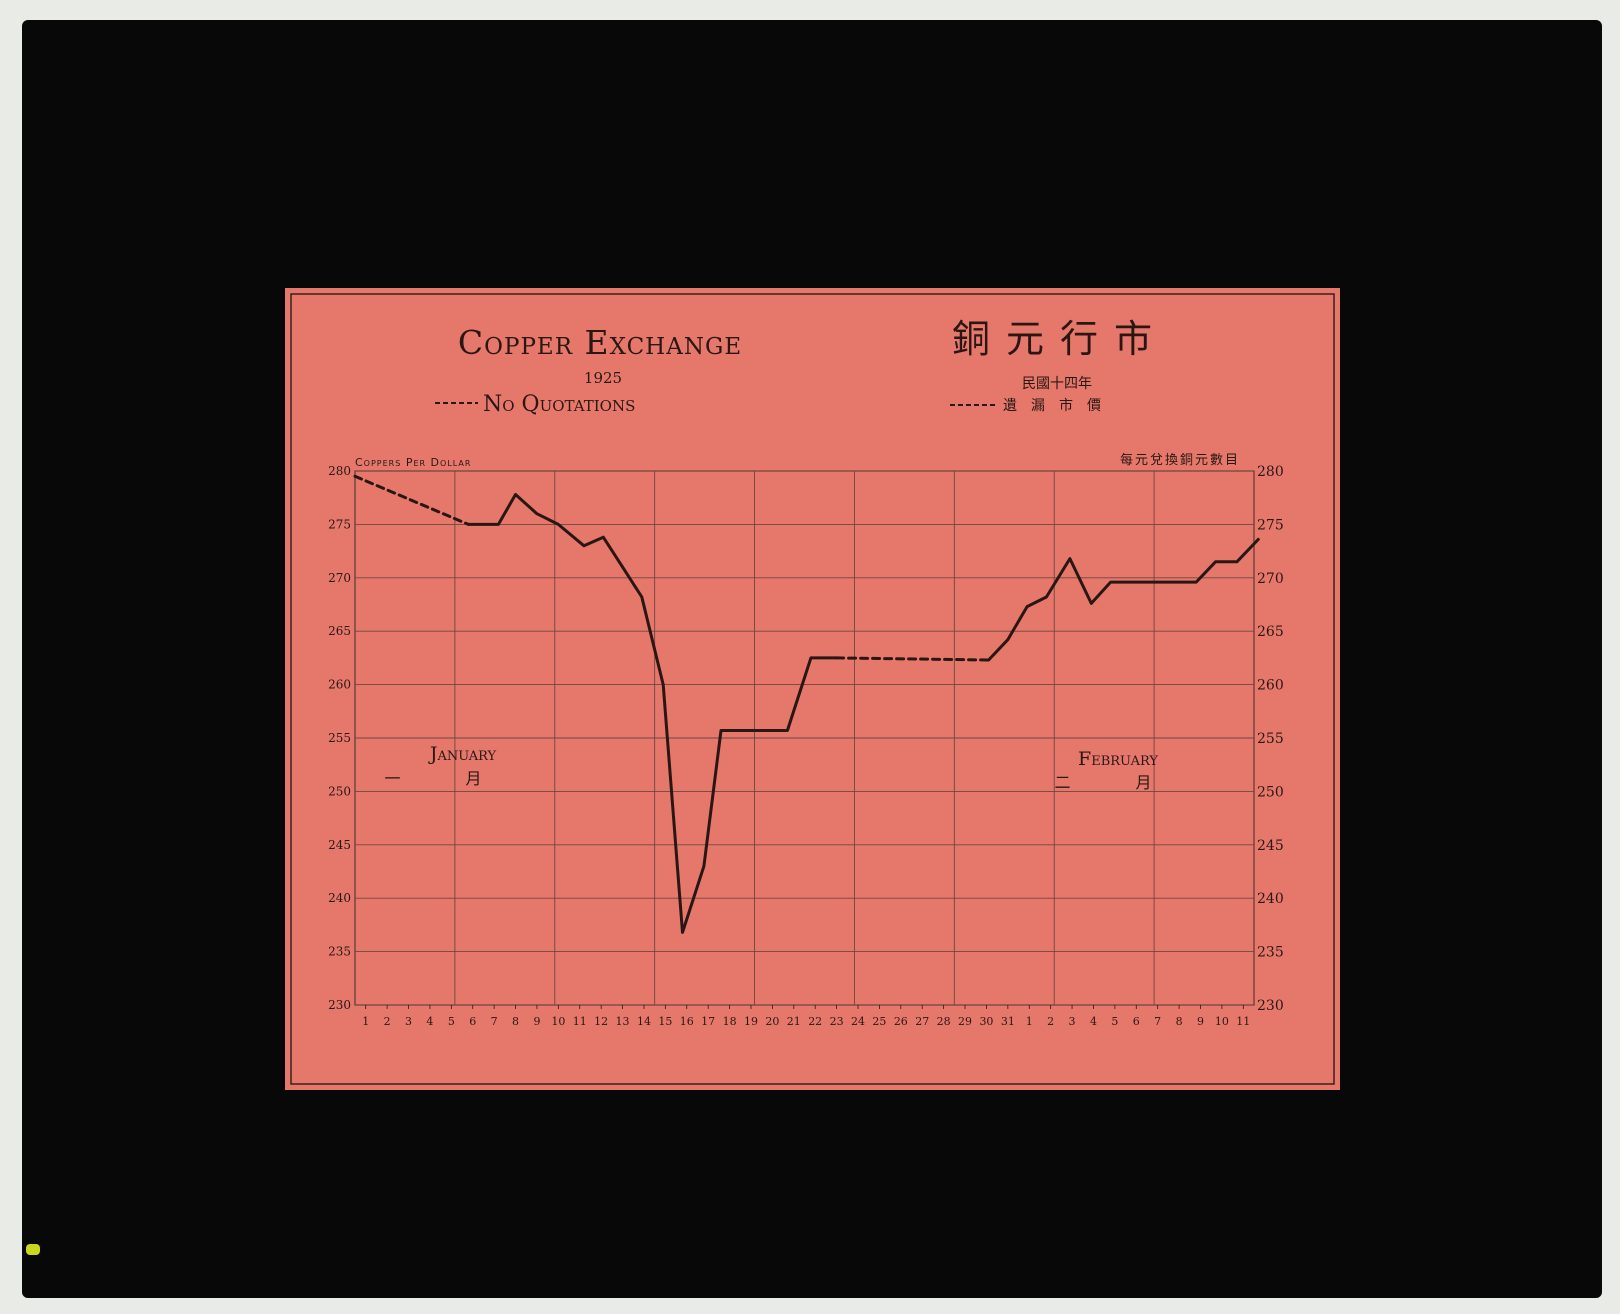 The image size is (1620, 1314). What do you see at coordinates (339, 631) in the screenshot?
I see `y-tick-label-left: 265` at bounding box center [339, 631].